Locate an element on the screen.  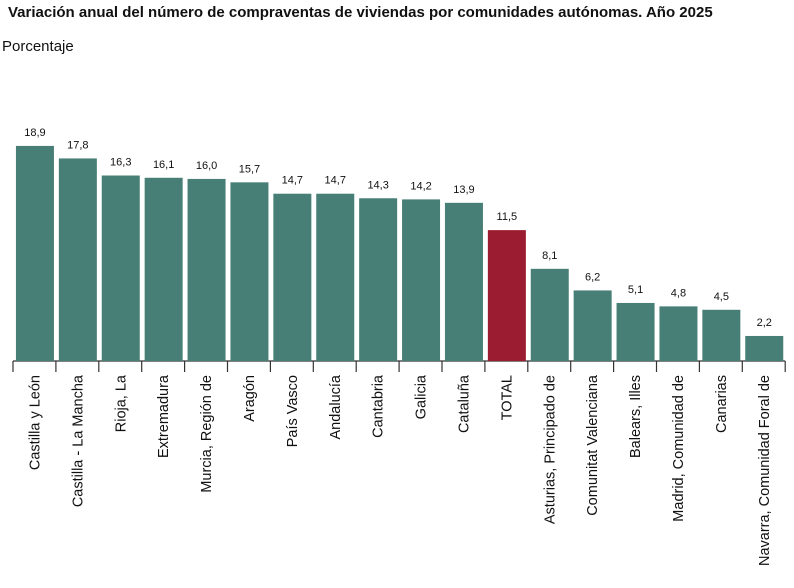
x-tick-label: Comunitat Valenciana is located at coordinates (593, 445).